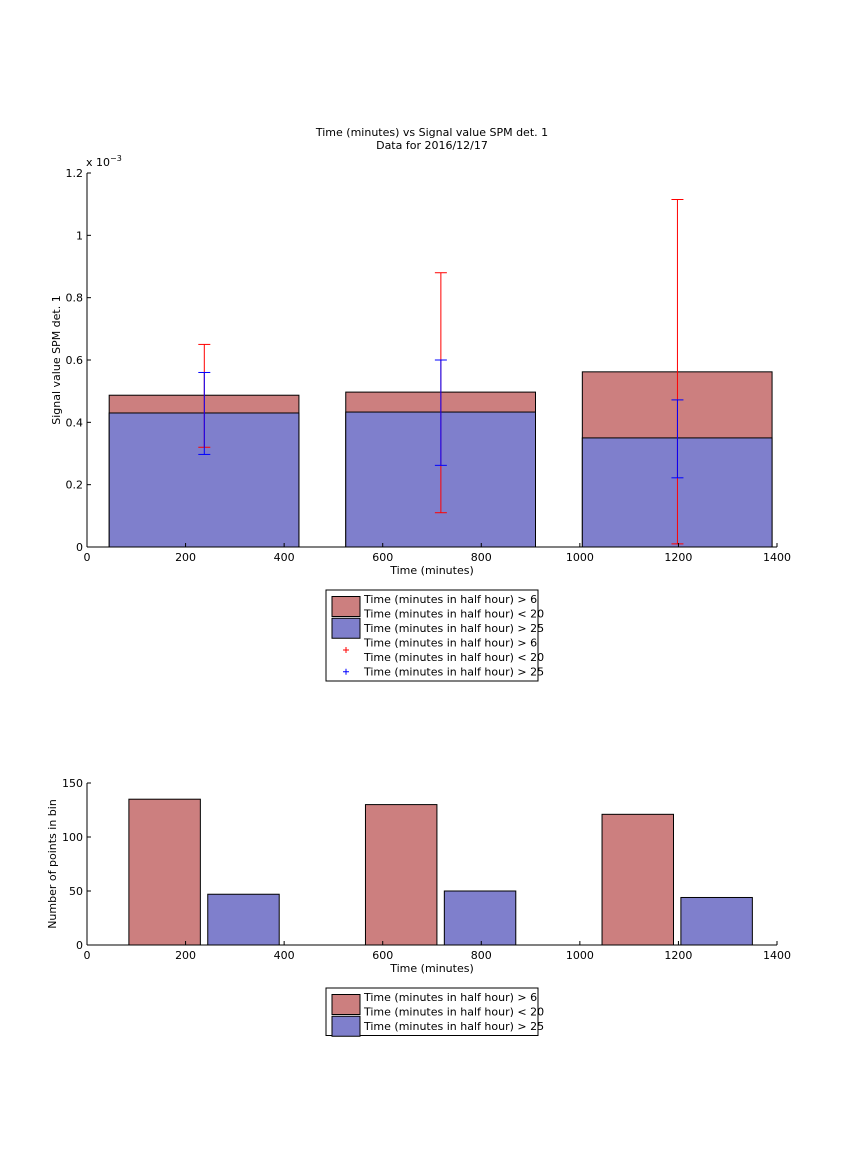 The height and width of the screenshot is (1152, 864). What do you see at coordinates (75, 360) in the screenshot?
I see `y-tick-label: 0.6` at bounding box center [75, 360].